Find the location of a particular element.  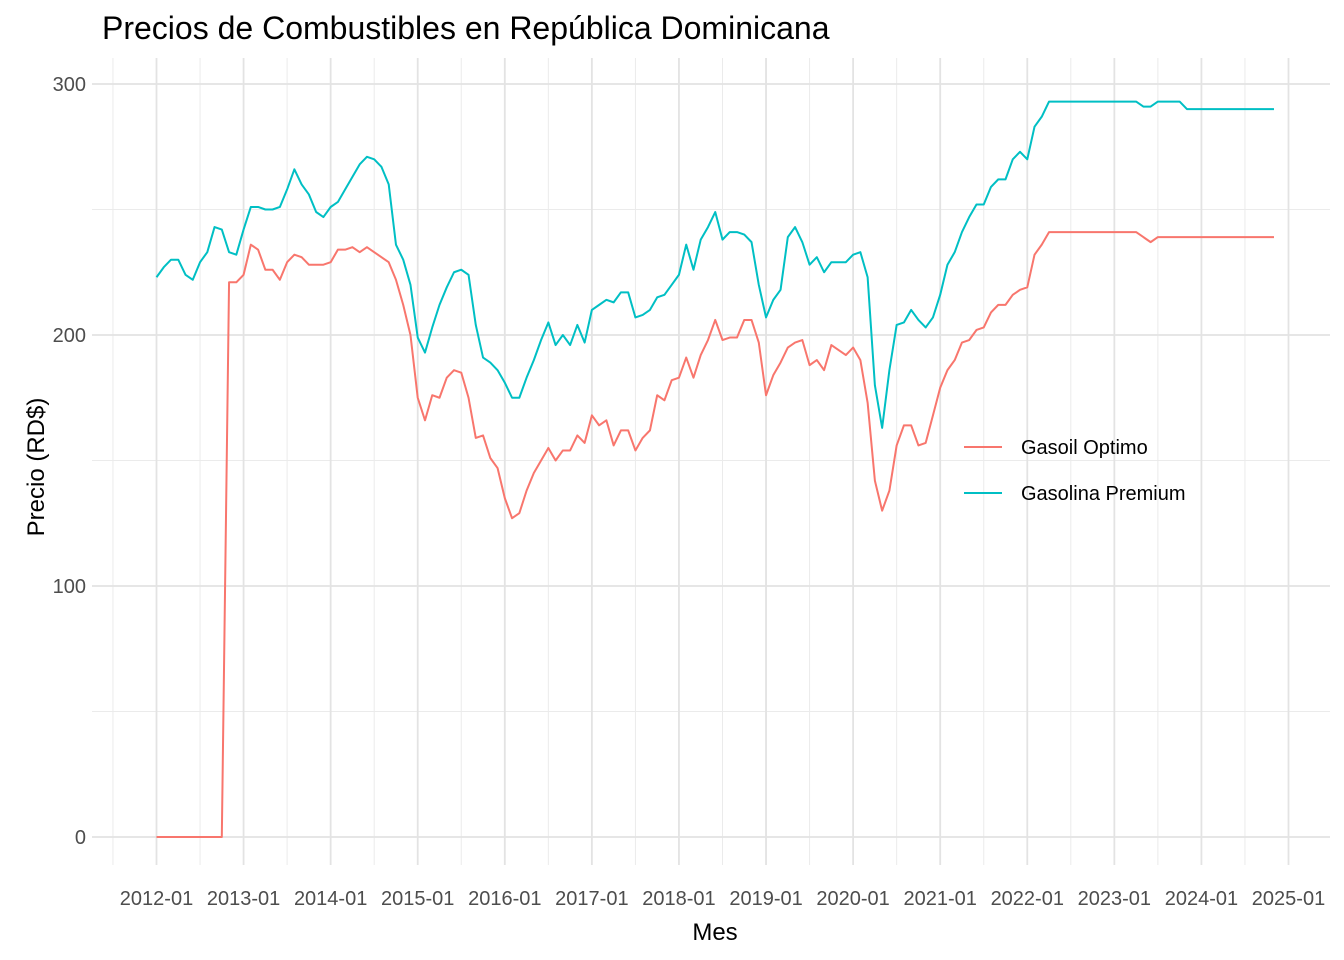

x-tick-label: 2015-01 is located at coordinates (417, 899).